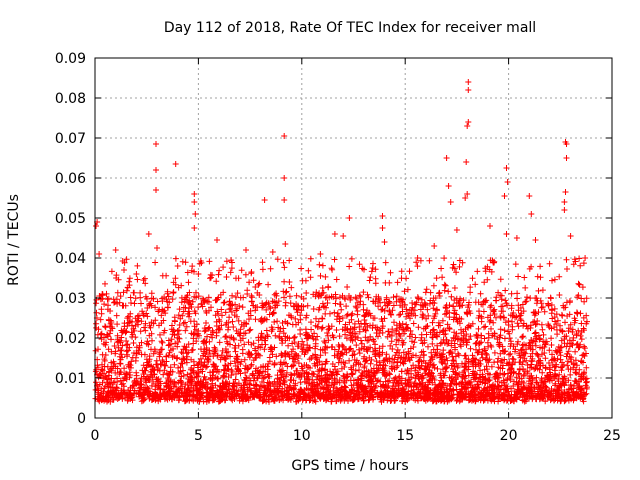 Image resolution: width=640 pixels, height=480 pixels. What do you see at coordinates (70, 219) in the screenshot?
I see `y-tick-label: 0.05` at bounding box center [70, 219].